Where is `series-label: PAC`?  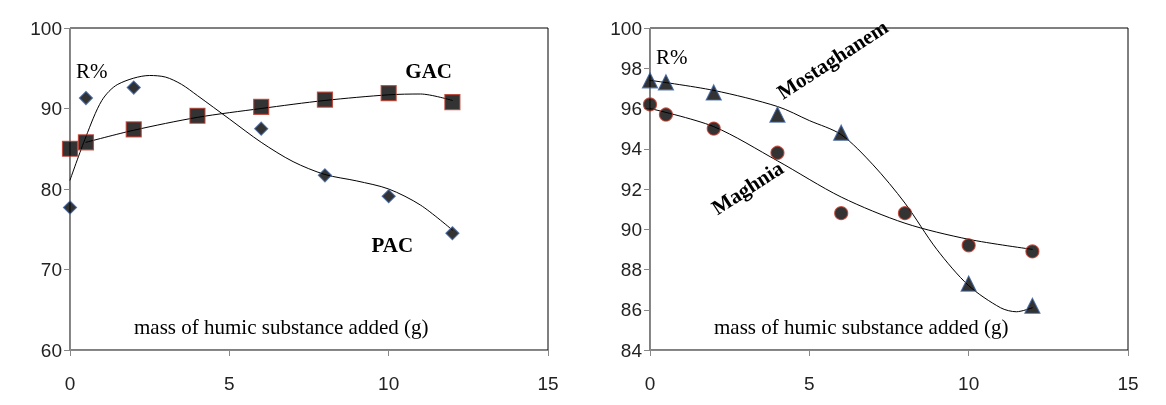 series-label: PAC is located at coordinates (392, 245).